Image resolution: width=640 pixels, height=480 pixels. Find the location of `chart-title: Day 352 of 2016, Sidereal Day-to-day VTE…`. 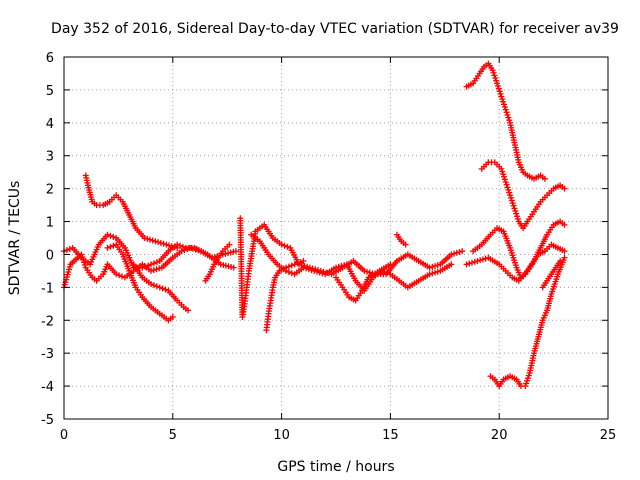

chart-title: Day 352 of 2016, Sidereal Day-to-day VTE… is located at coordinates (335, 29).